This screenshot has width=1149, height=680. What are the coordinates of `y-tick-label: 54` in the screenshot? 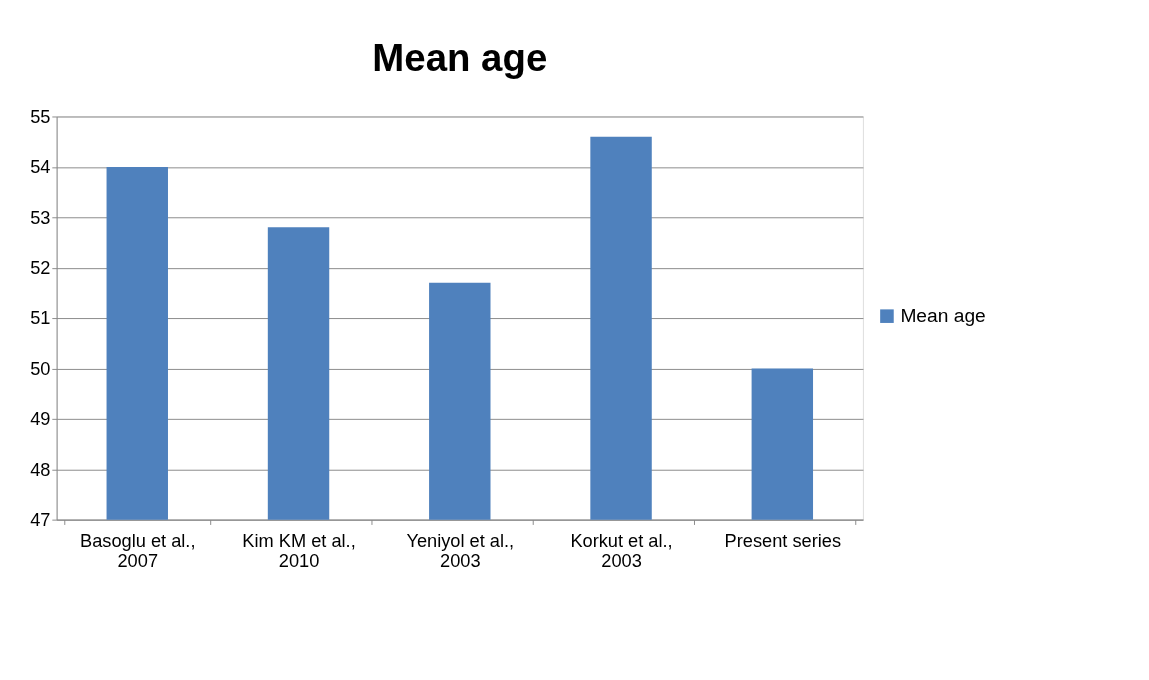 It's located at (40, 167).